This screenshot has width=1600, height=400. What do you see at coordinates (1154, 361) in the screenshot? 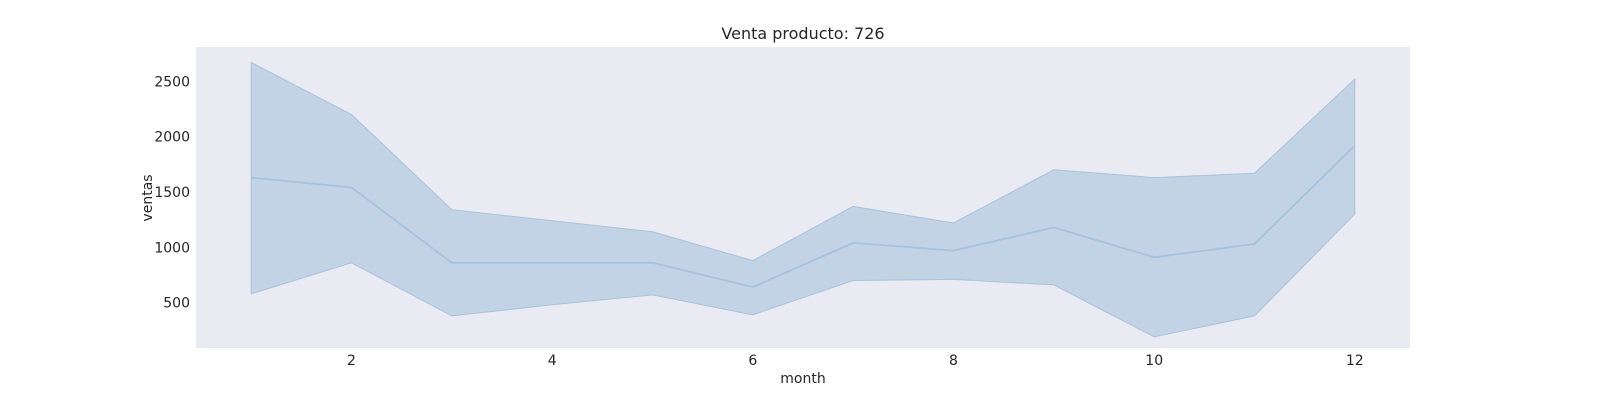
I see `x-tick-label: 10` at bounding box center [1154, 361].